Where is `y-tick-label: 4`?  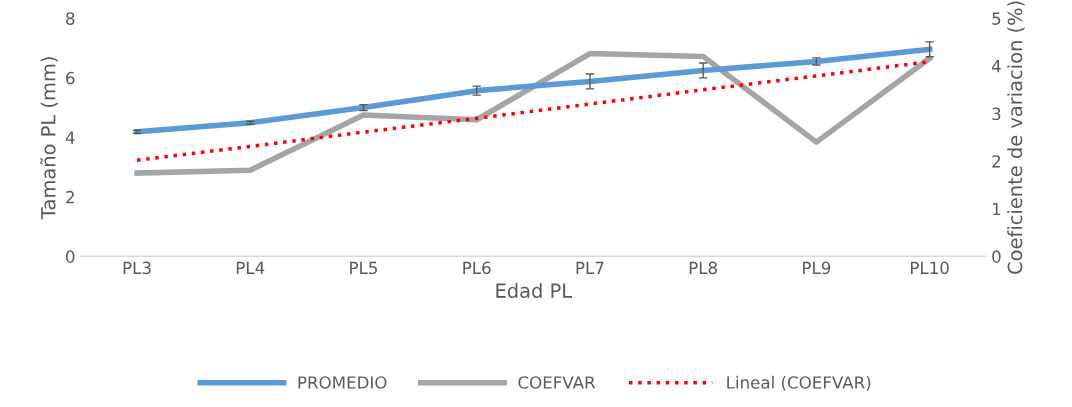
y-tick-label: 4 is located at coordinates (70, 137).